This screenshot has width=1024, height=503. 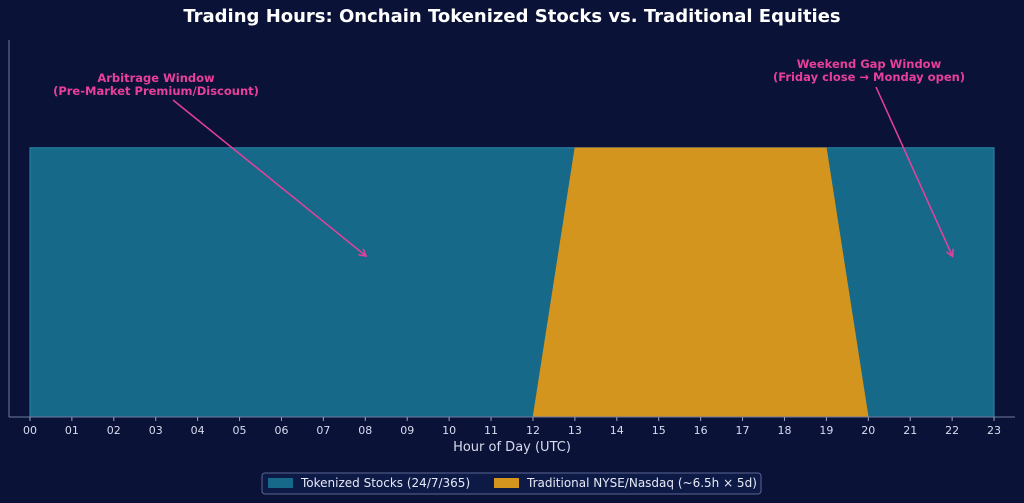 What do you see at coordinates (994, 430) in the screenshot?
I see `x-tick-label: 23` at bounding box center [994, 430].